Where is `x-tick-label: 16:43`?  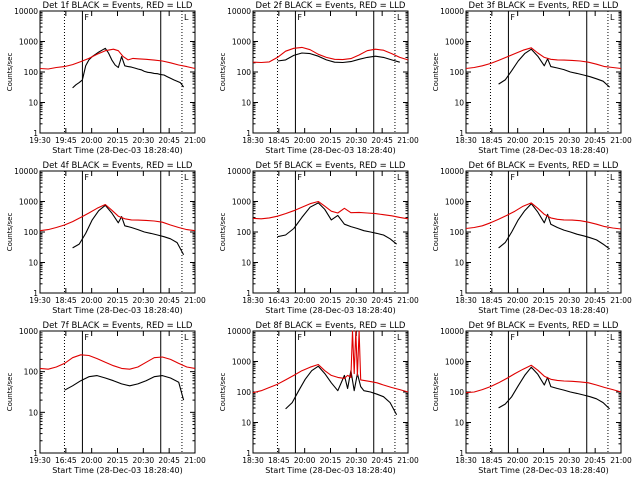
x-tick-label: 16:43 is located at coordinates (279, 300).